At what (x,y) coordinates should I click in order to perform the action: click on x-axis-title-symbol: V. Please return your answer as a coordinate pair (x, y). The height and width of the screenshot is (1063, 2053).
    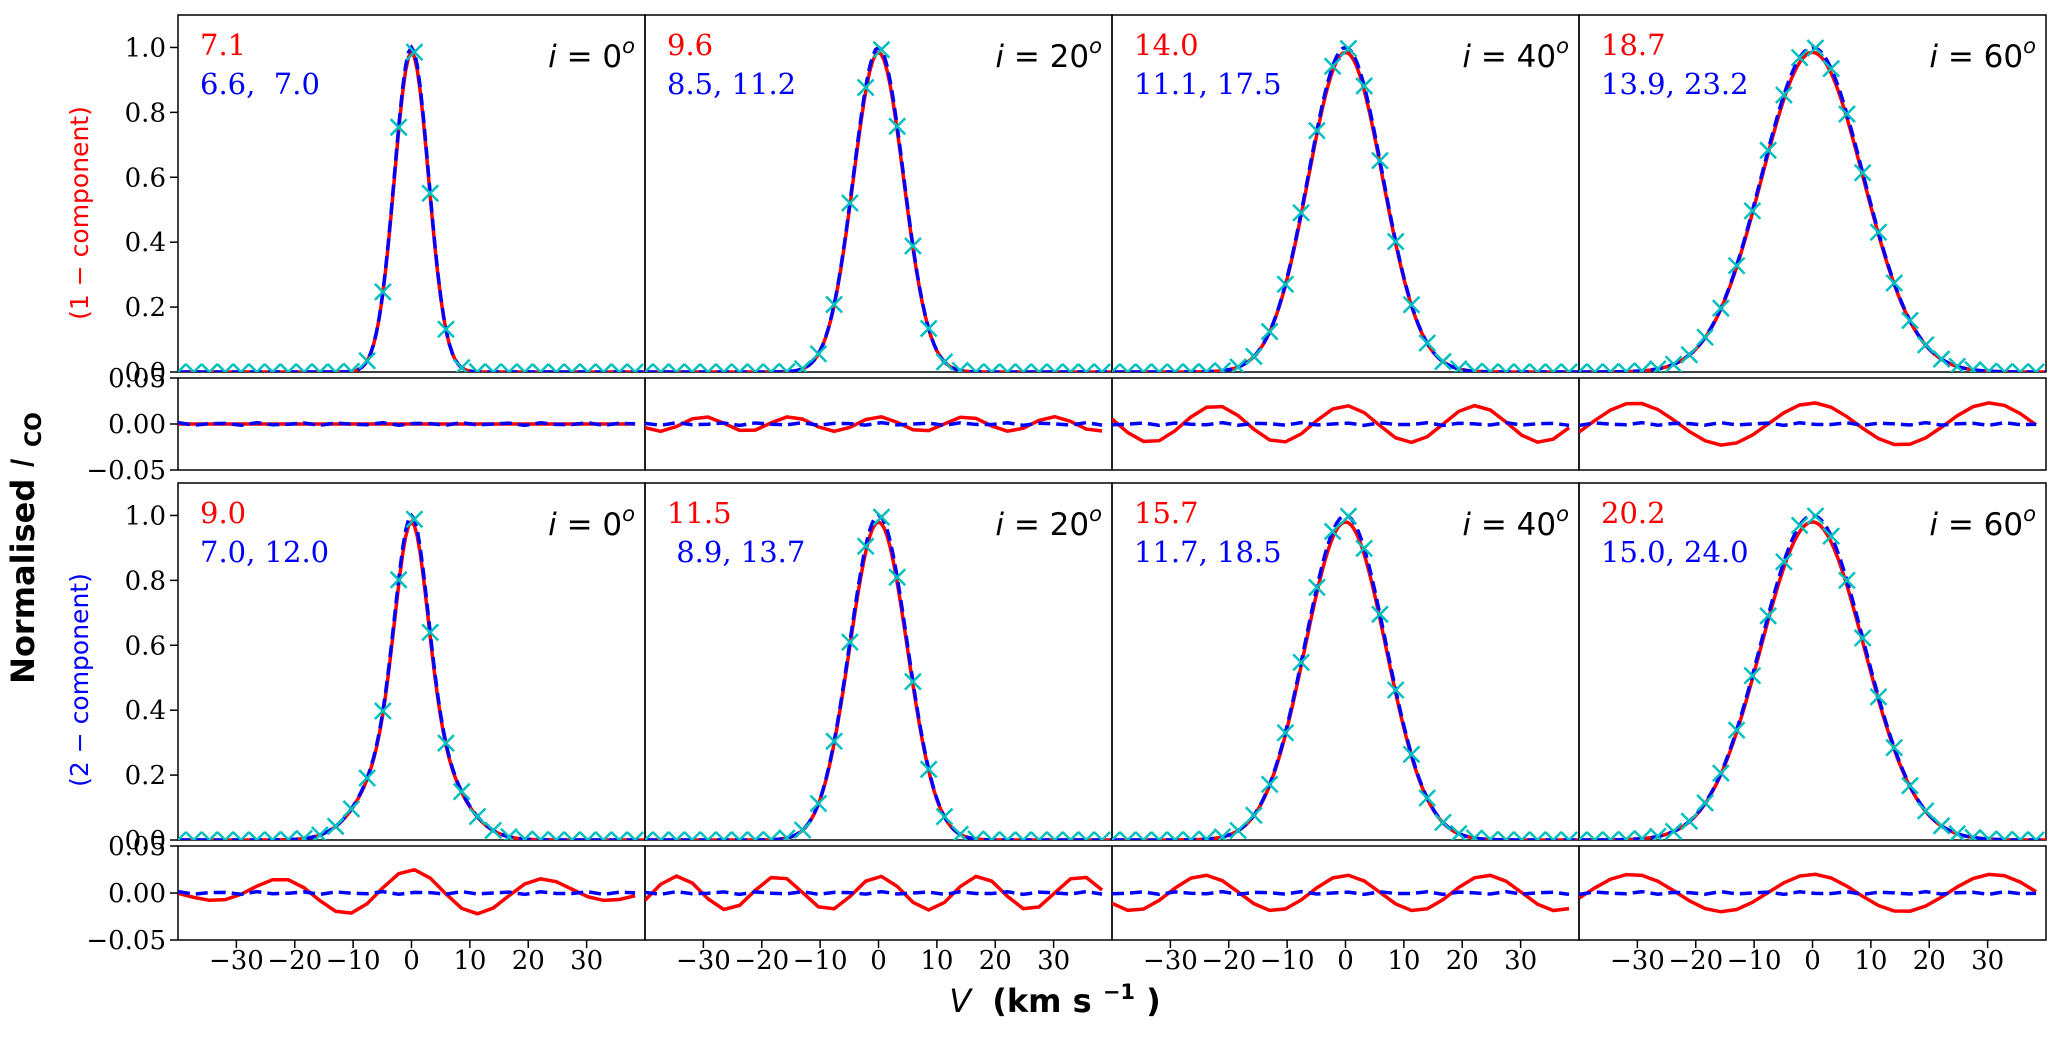
    Looking at the image, I should click on (961, 1001).